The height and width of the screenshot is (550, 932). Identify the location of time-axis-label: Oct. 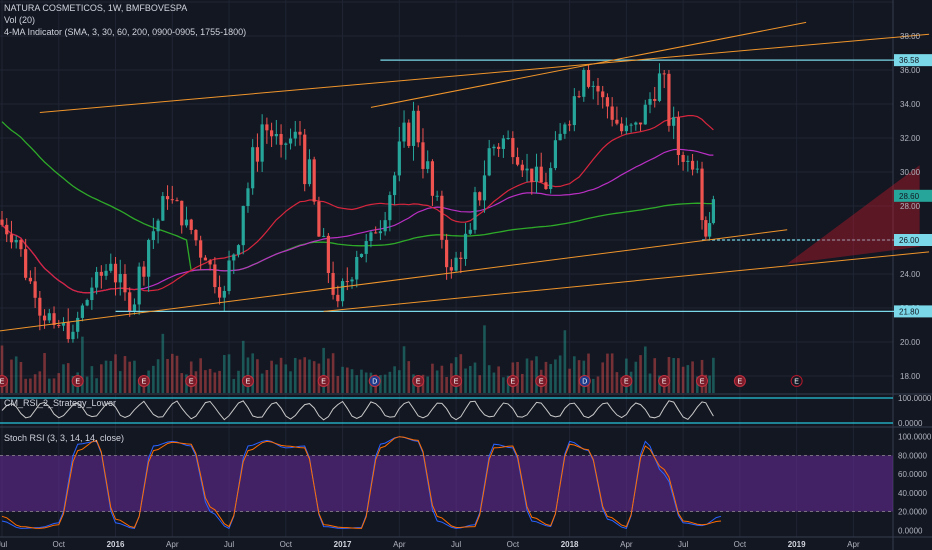
(59, 544).